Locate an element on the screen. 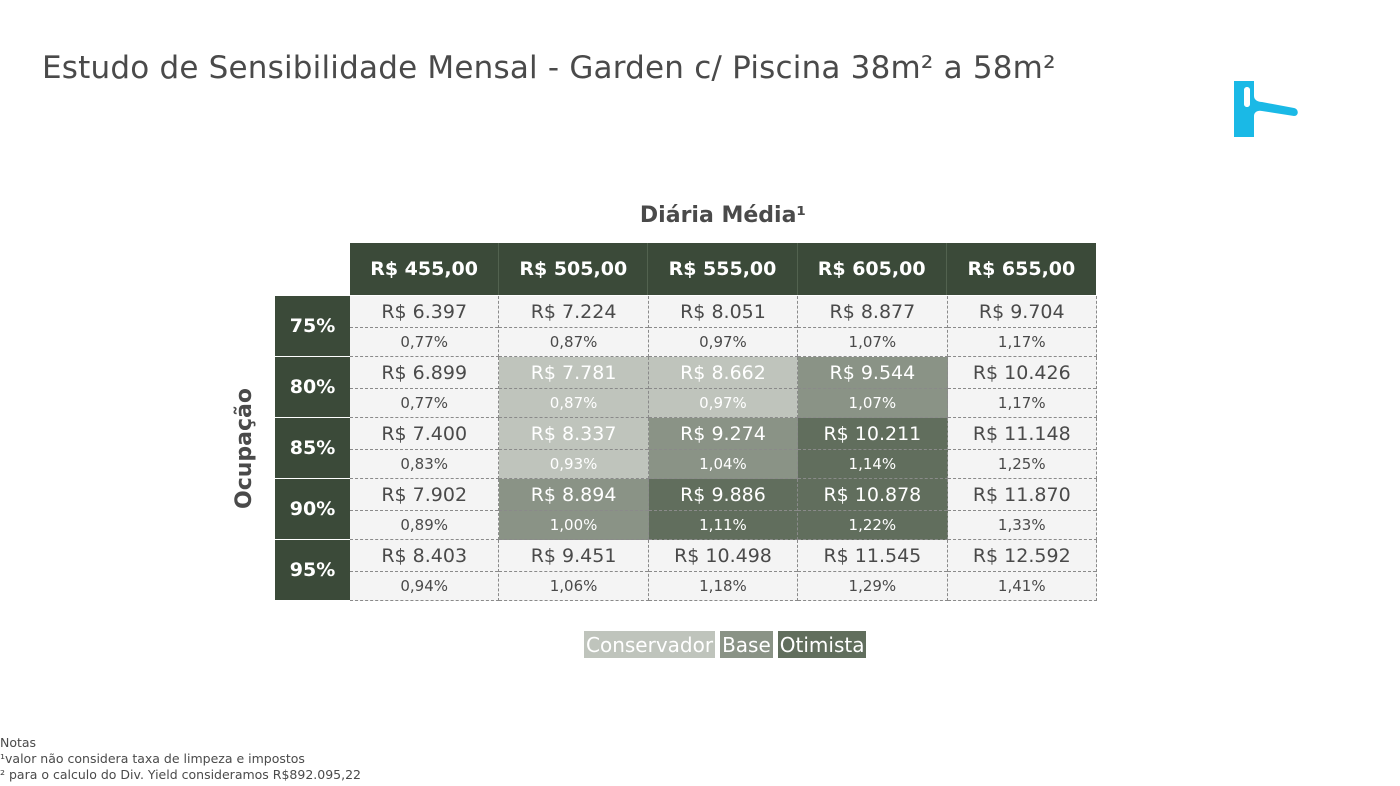 Image resolution: width=1400 pixels, height=786 pixels. table-cell: R$ 9.451 1,06% is located at coordinates (574, 570).